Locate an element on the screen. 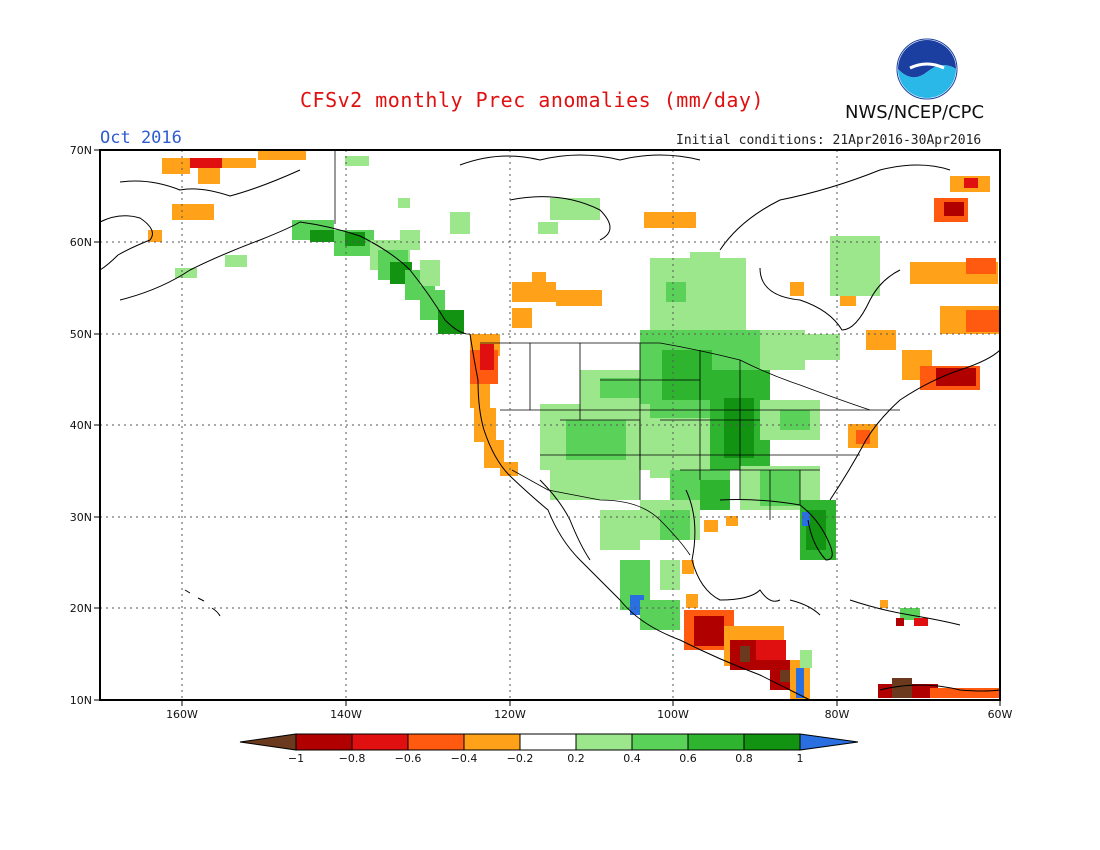 The image size is (1100, 850). colorbar-arrow-low is located at coordinates (268, 742).